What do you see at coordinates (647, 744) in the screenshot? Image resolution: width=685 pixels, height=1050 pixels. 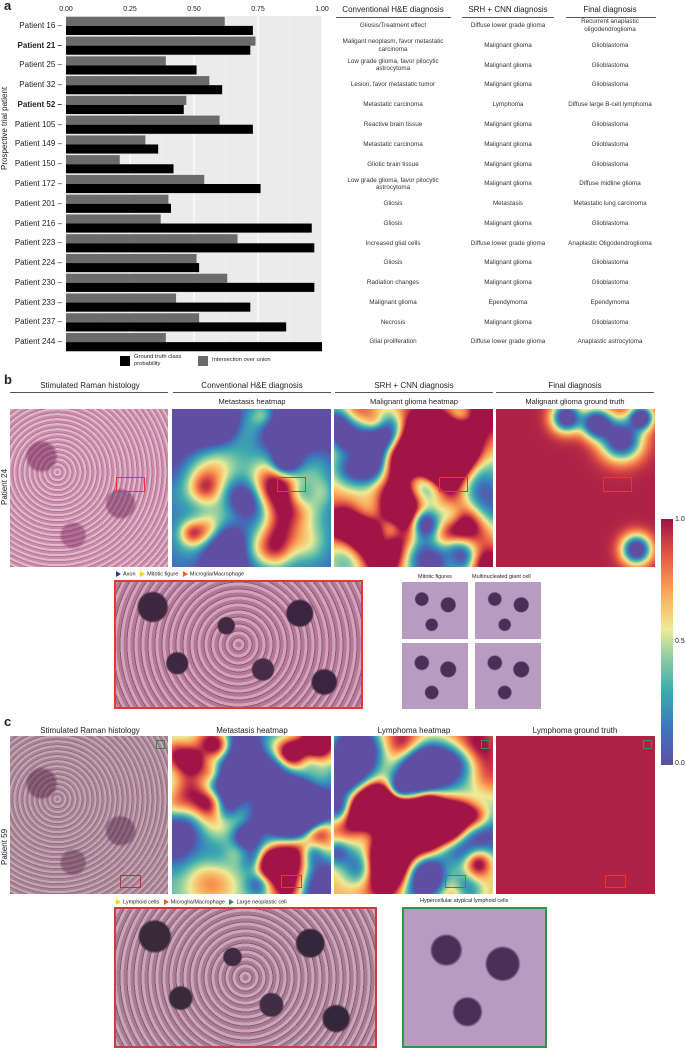 I see `c-gt-green-box` at bounding box center [647, 744].